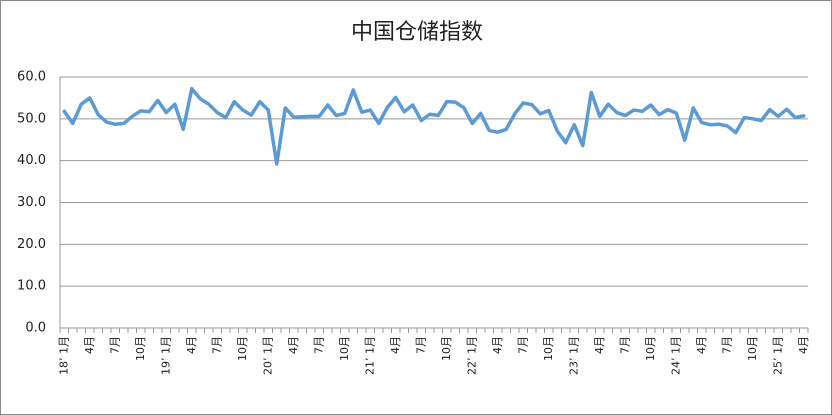 This screenshot has height=415, width=832. I want to click on x-tick-label: 25’ 1月, so click(777, 355).